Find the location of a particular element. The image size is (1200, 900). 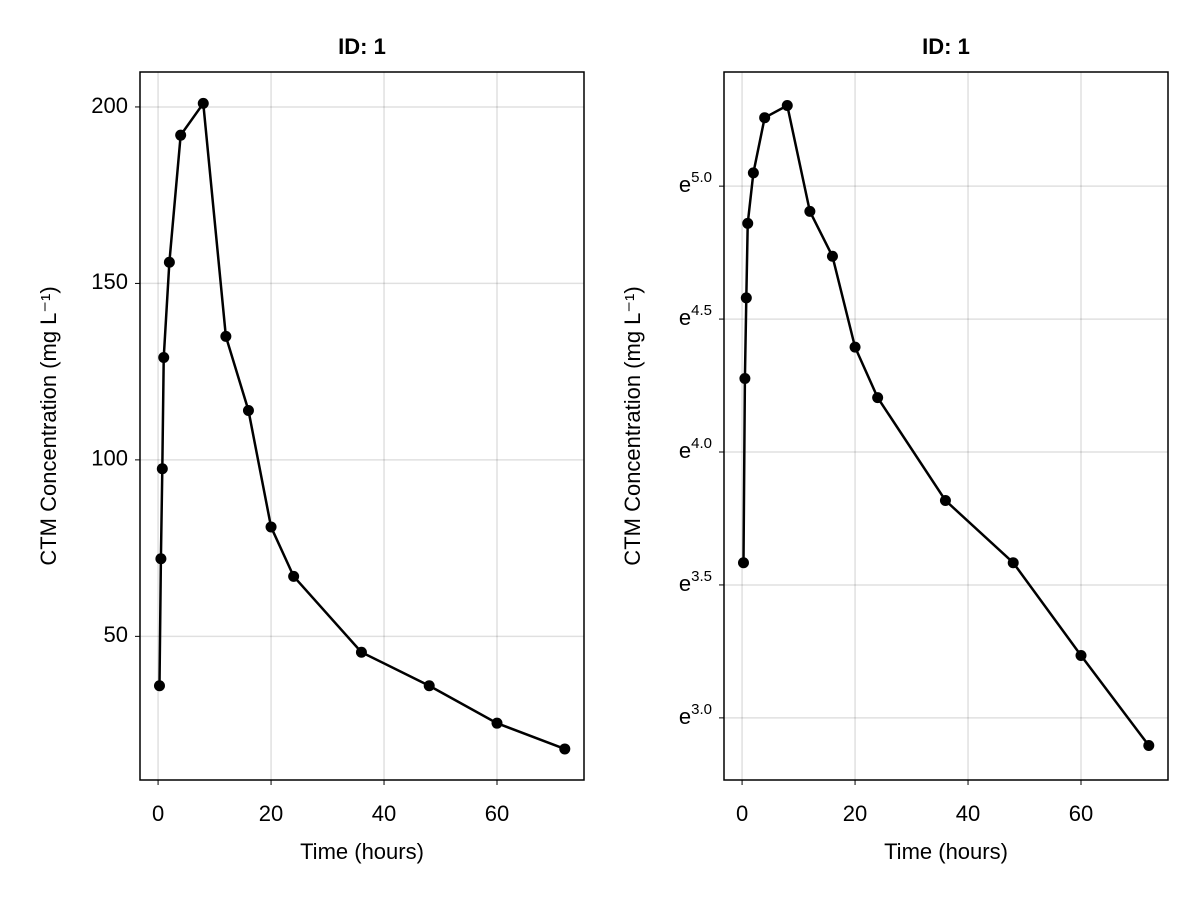

y-tick-label: e4.0 is located at coordinates (695, 449).